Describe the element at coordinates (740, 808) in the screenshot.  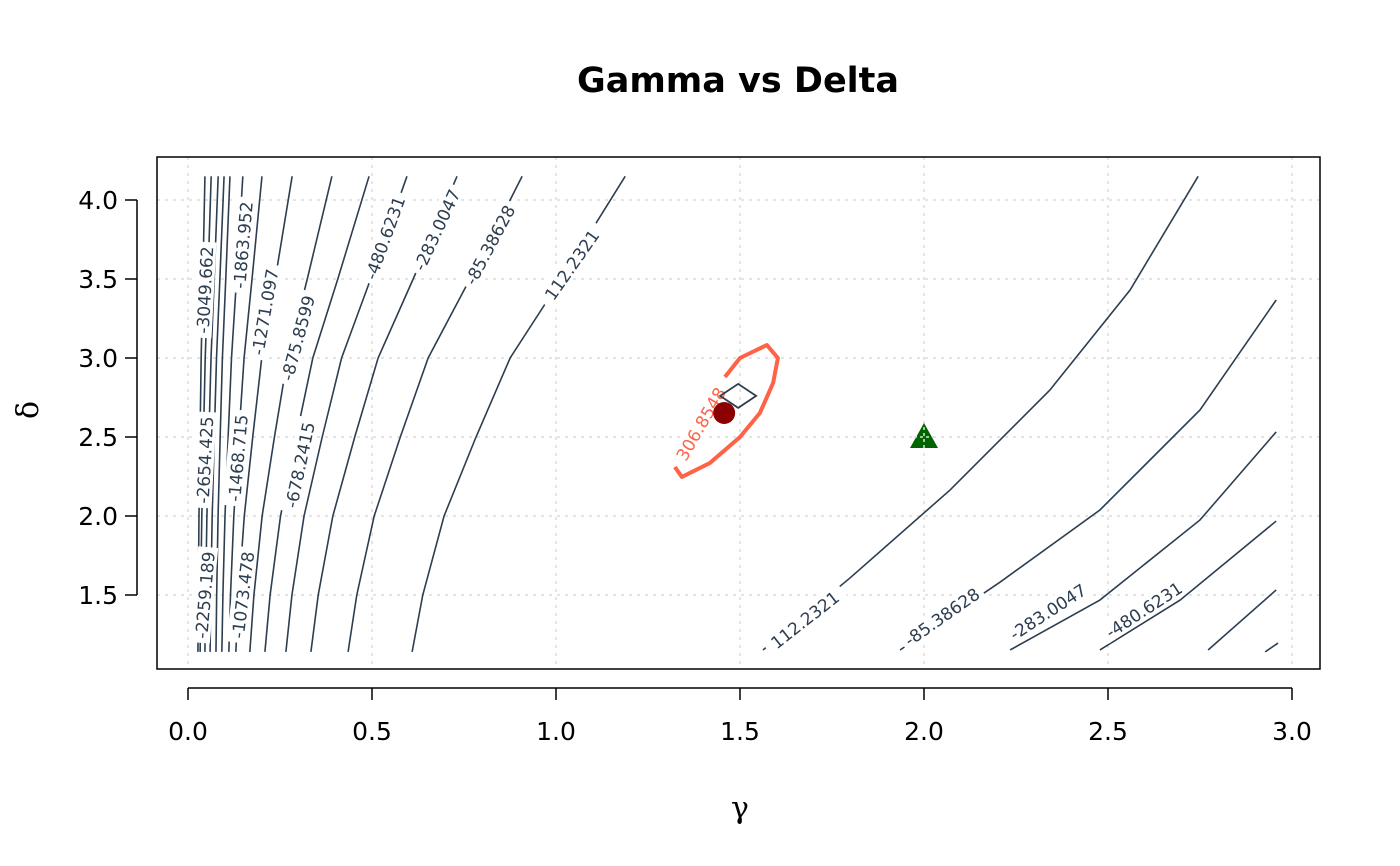
I see `x-axis-label: γ` at that location.